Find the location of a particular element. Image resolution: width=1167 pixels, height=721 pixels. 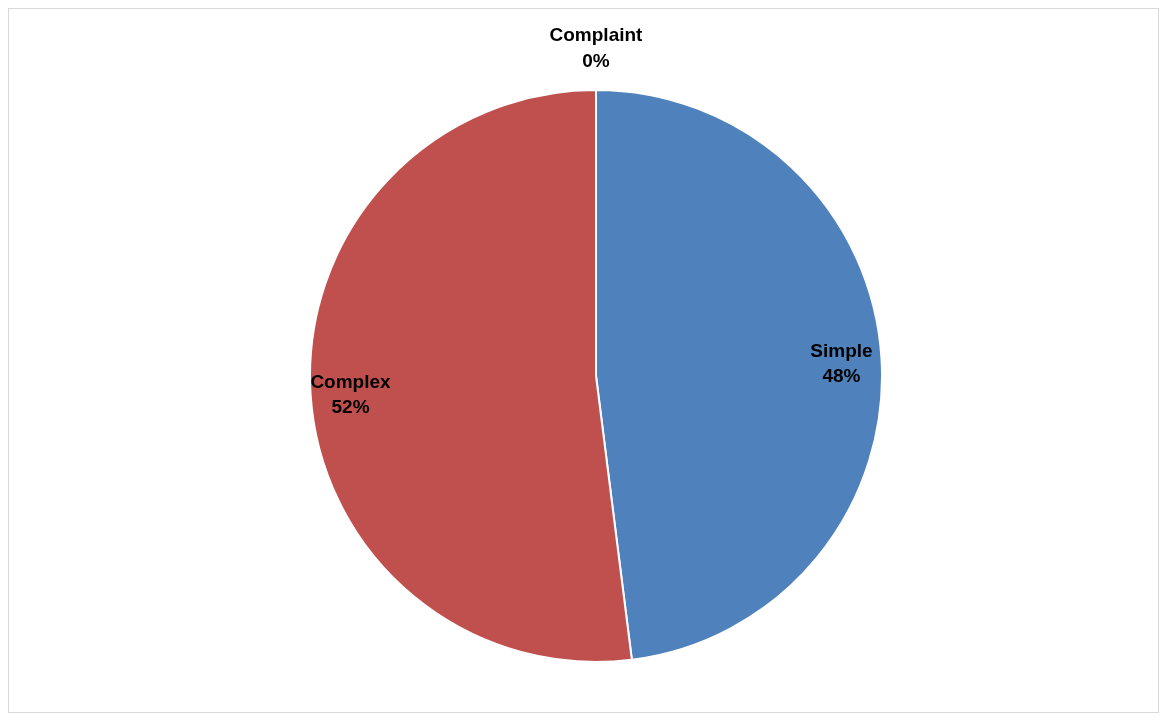

category-label: Complaint is located at coordinates (596, 35).